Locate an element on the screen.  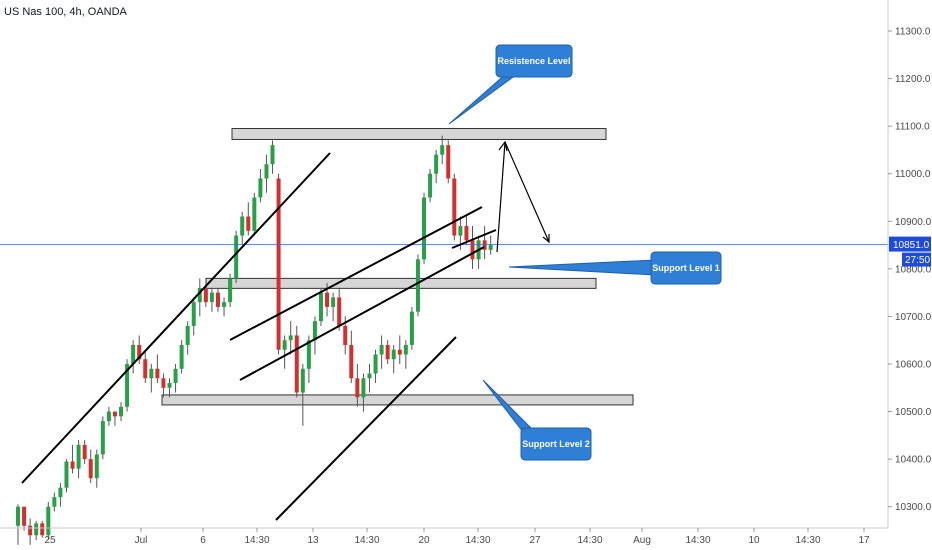
y-tick-label: 10900.0 is located at coordinates (913, 222).